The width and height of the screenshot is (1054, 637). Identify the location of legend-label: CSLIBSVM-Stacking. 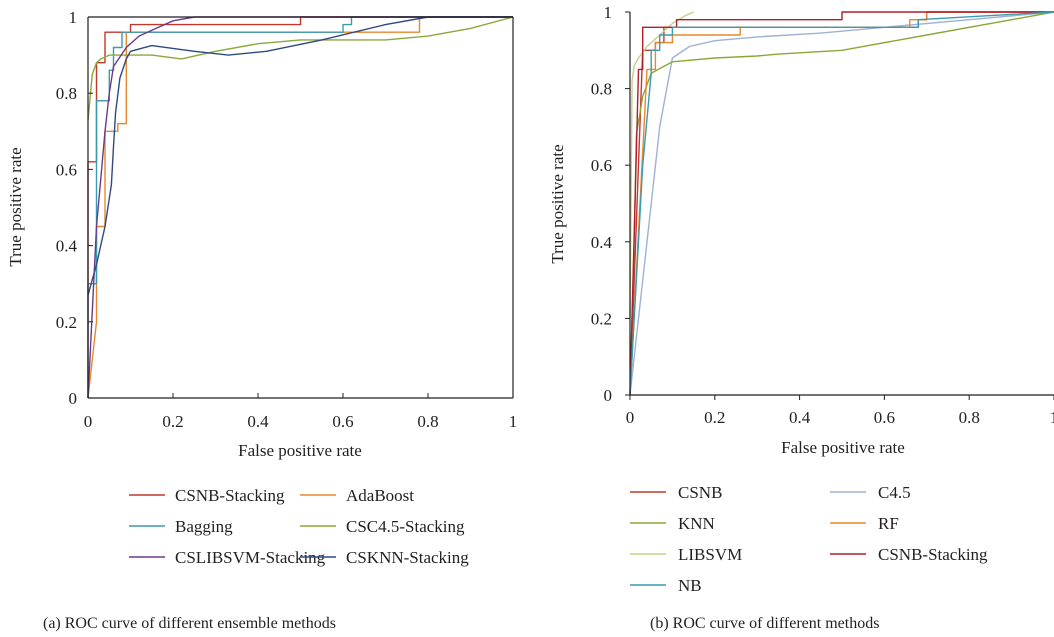
(250, 557).